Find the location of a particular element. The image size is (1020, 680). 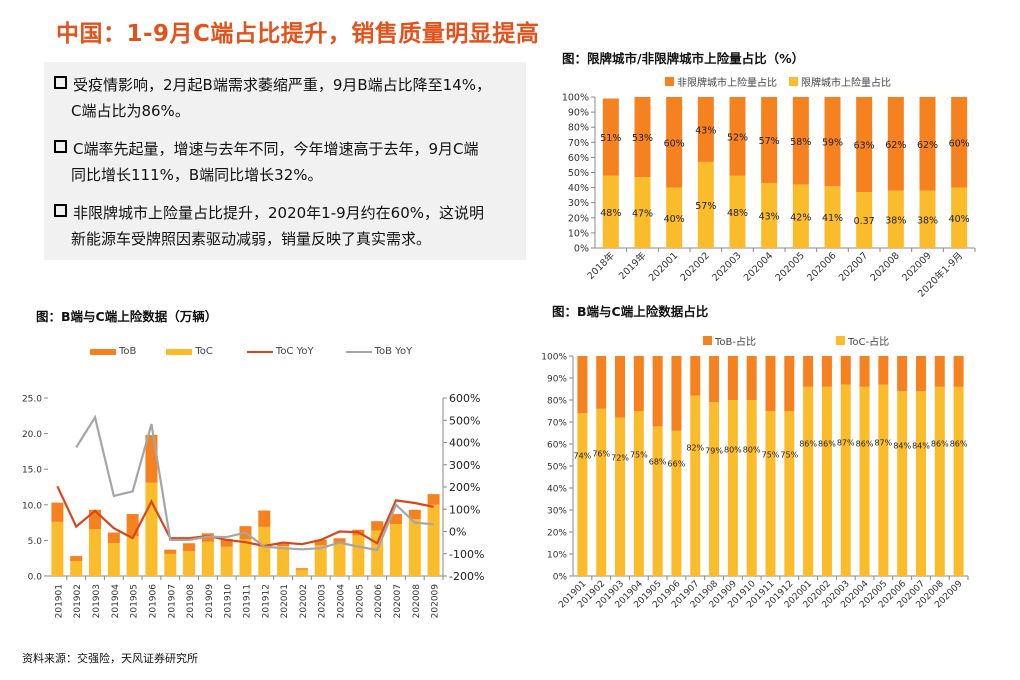

data-label: 38% is located at coordinates (895, 220).